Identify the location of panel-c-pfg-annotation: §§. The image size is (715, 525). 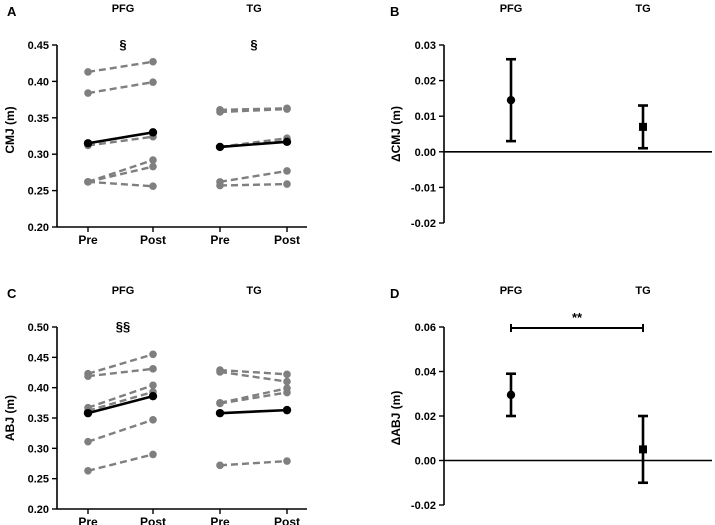
(123, 326).